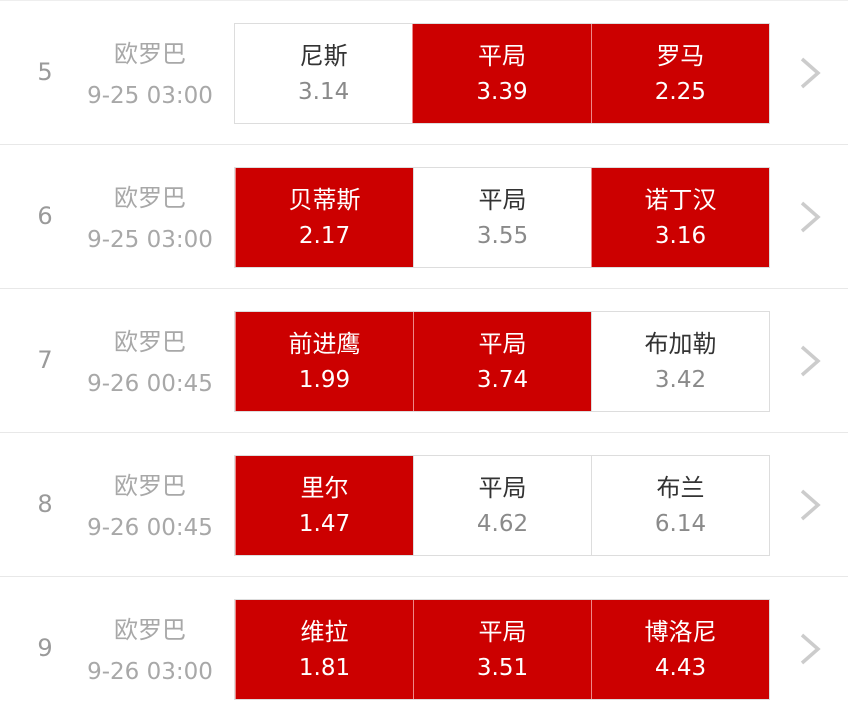 This screenshot has width=848, height=720. I want to click on odds-group: 尼斯 3.14 平局 3.39 罗马 2.25, so click(502, 73).